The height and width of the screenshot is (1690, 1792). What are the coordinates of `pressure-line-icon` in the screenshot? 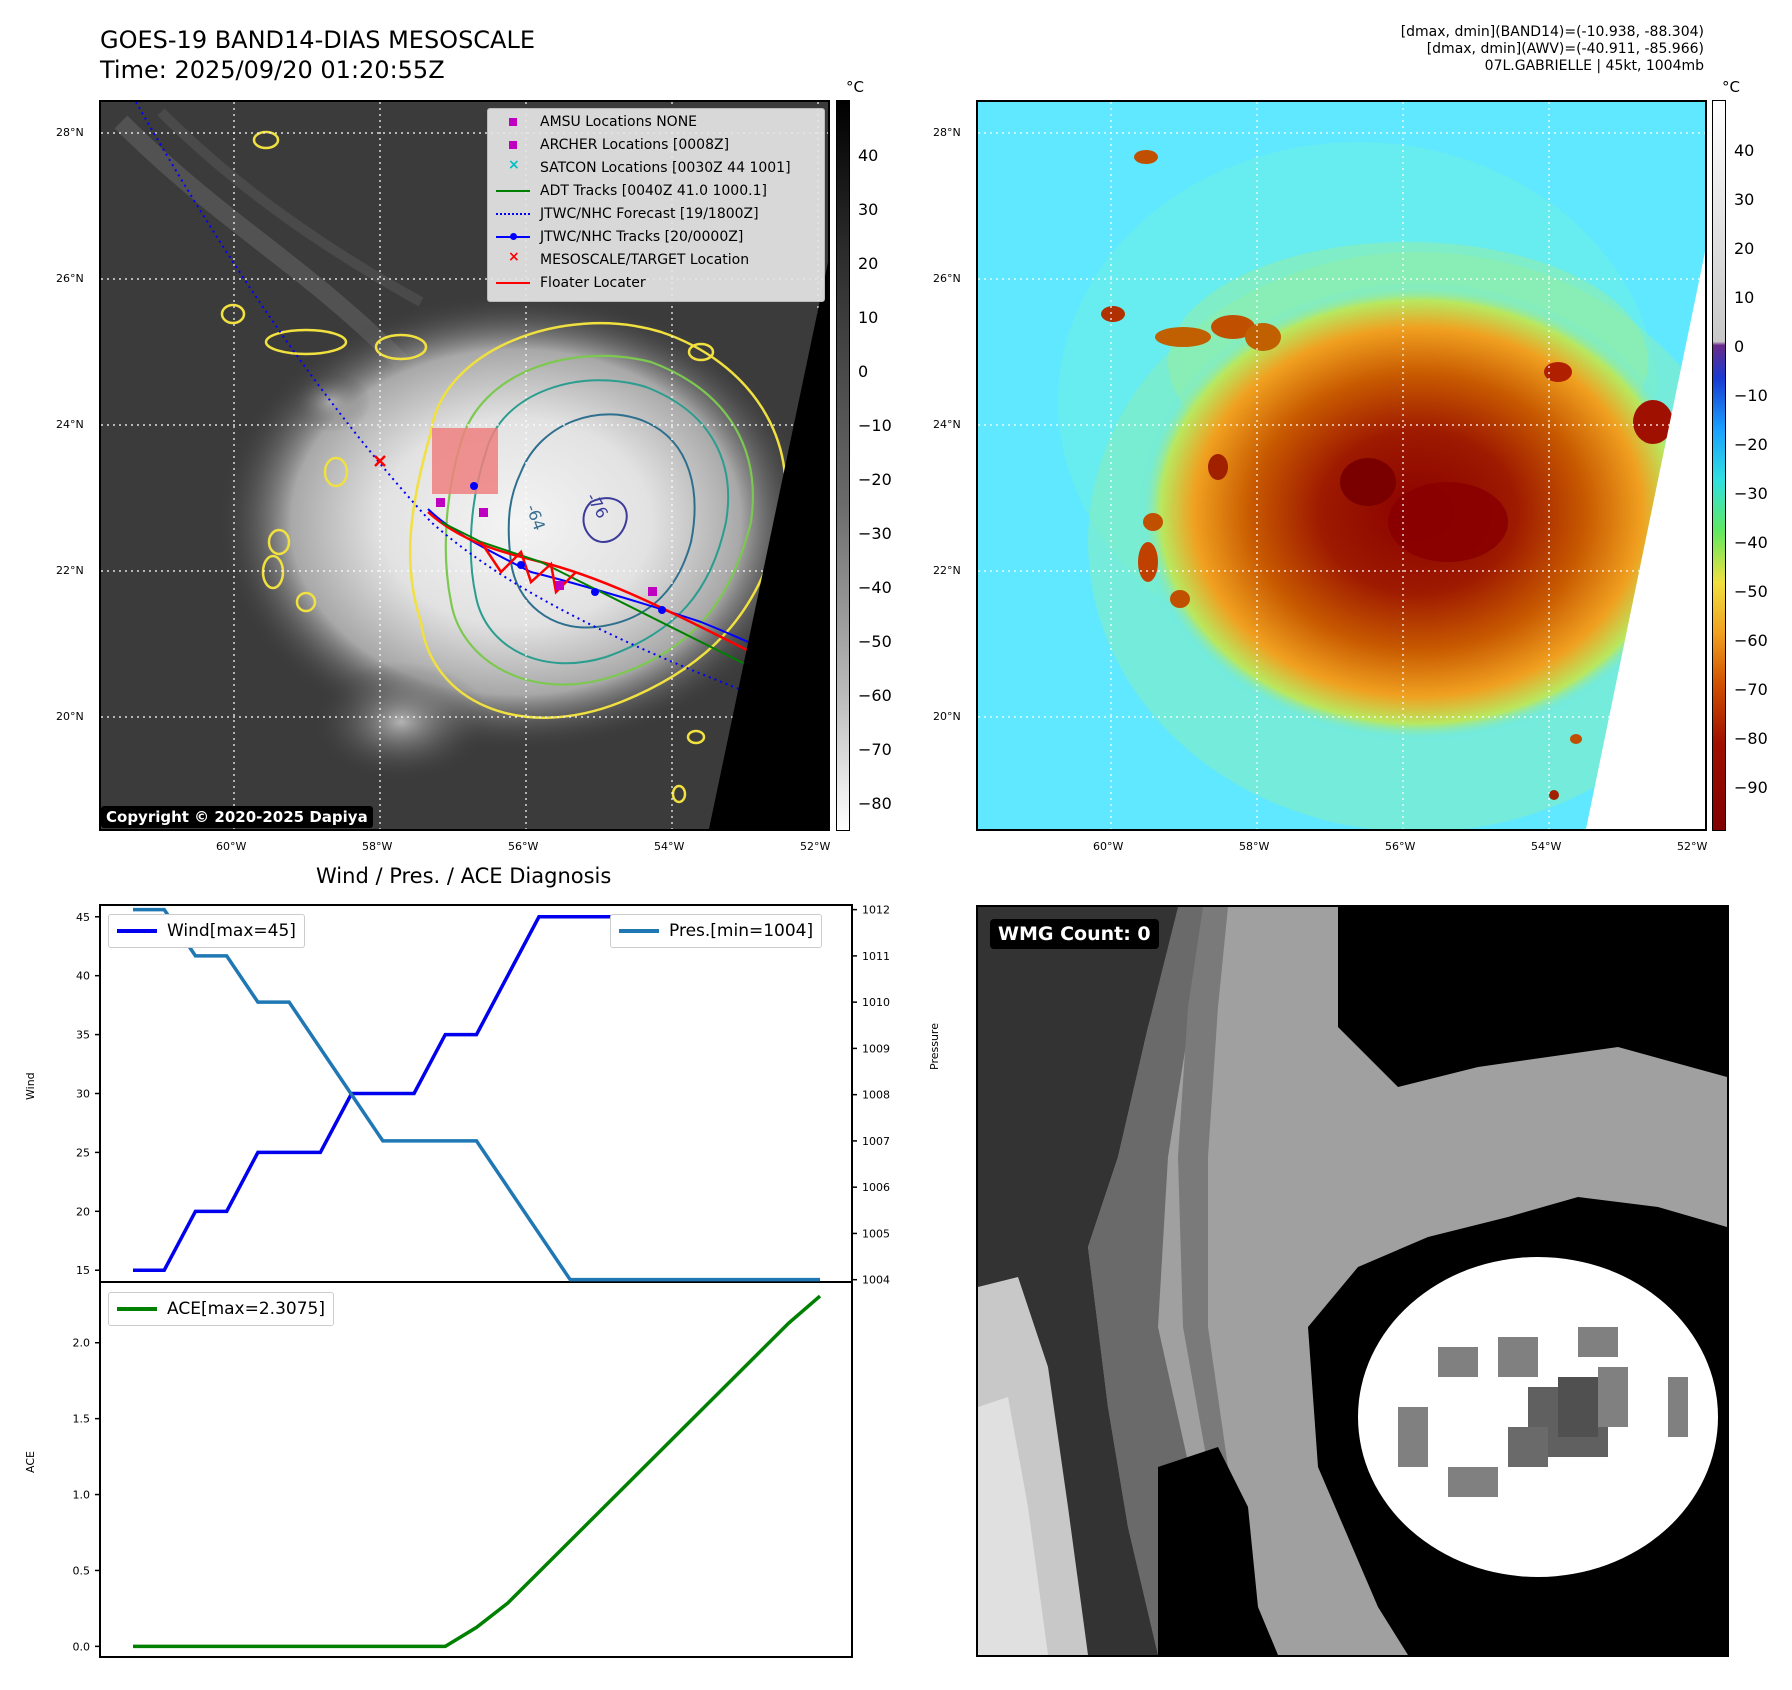 It's located at (639, 931).